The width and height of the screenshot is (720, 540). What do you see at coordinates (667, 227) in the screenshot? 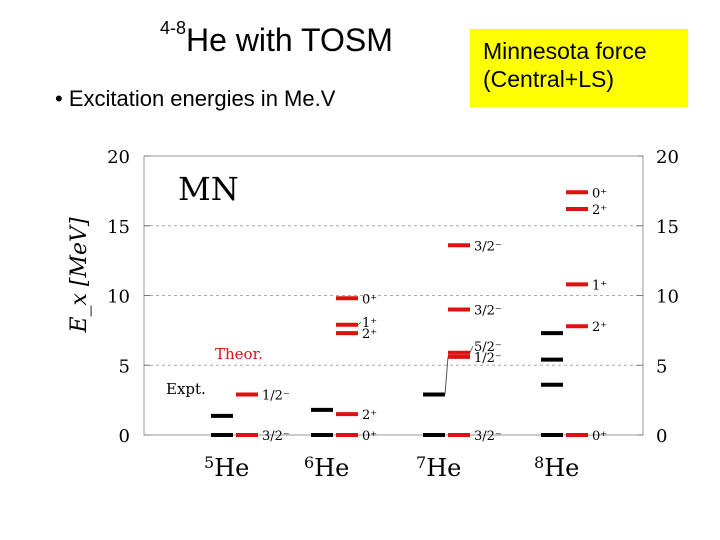
I see `y-tick-label-right: 15` at bounding box center [667, 227].